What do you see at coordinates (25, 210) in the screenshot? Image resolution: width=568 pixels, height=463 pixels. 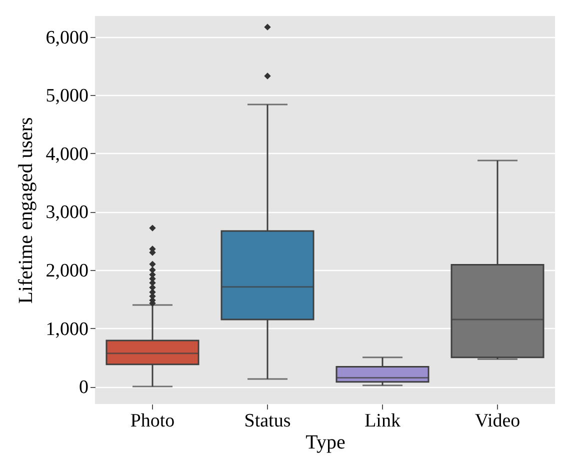 I see `y-axis-title: Lifetime engaged users` at bounding box center [25, 210].